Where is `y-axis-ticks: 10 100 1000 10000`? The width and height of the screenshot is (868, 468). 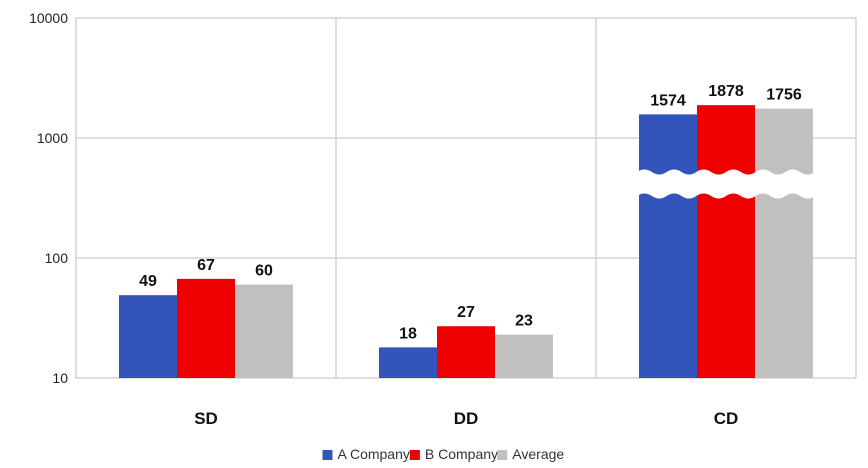 y-axis-ticks: 10 100 1000 10000 is located at coordinates (48, 198).